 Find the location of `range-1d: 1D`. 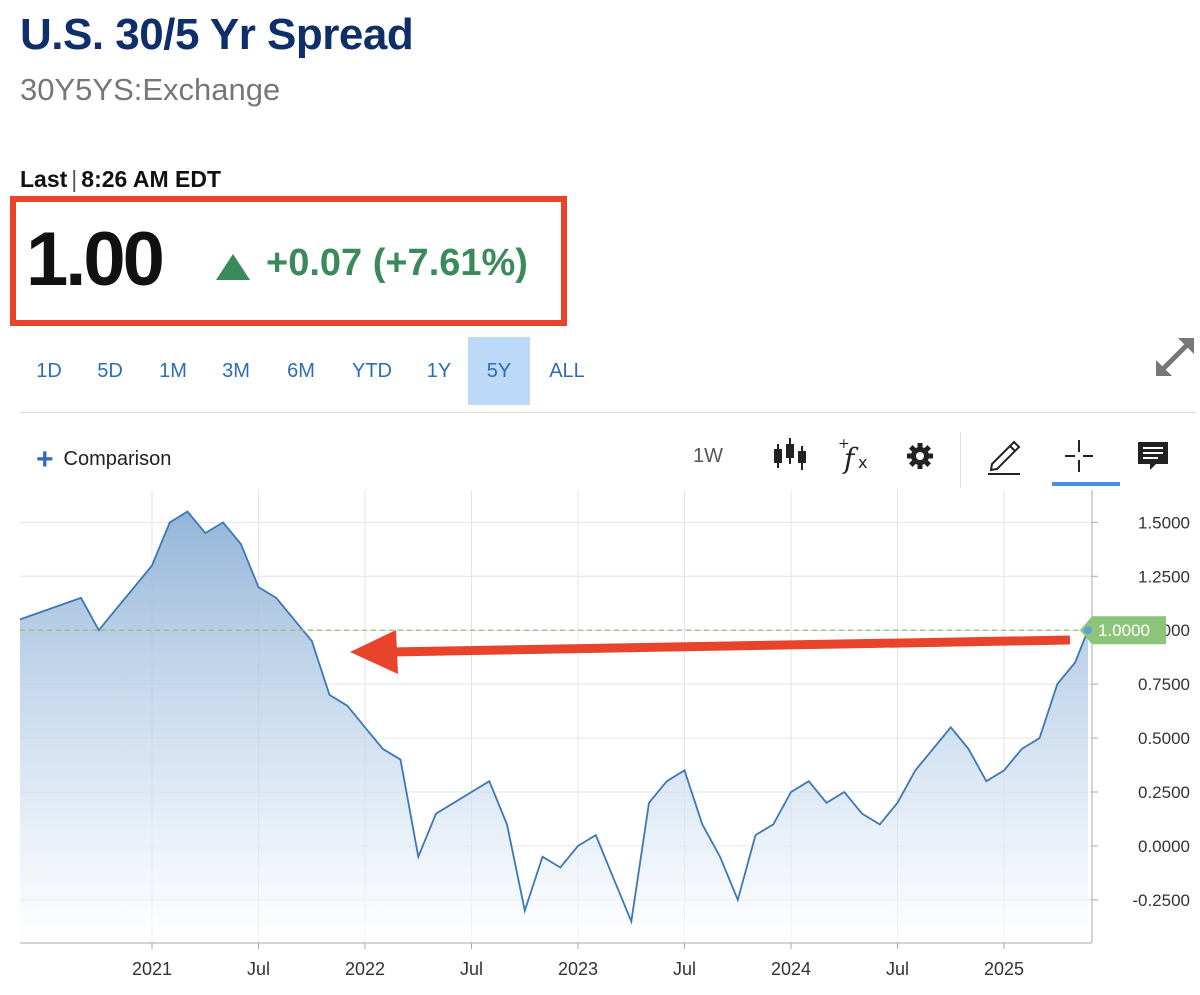

range-1d: 1D is located at coordinates (49, 371).